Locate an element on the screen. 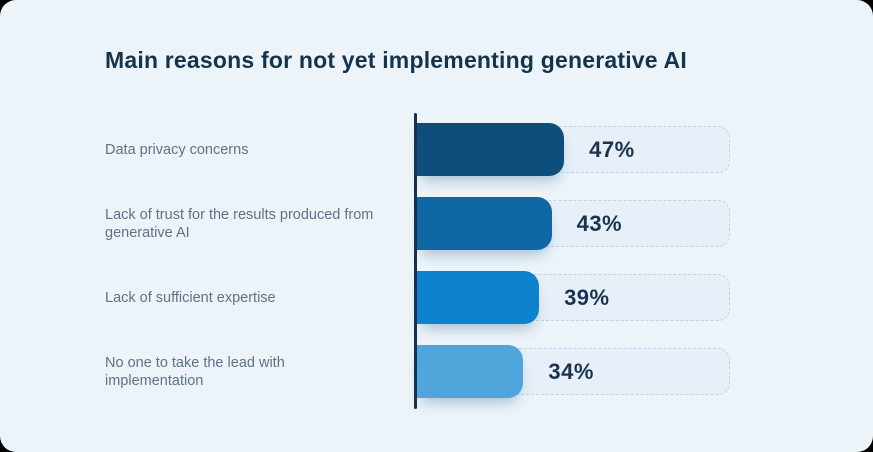 The height and width of the screenshot is (452, 873). value-label: 43% is located at coordinates (599, 223).